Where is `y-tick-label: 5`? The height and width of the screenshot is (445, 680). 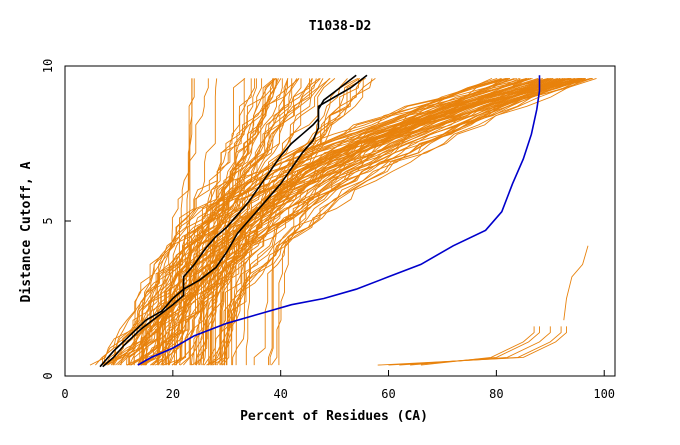 y-tick-label: 5 is located at coordinates (48, 220).